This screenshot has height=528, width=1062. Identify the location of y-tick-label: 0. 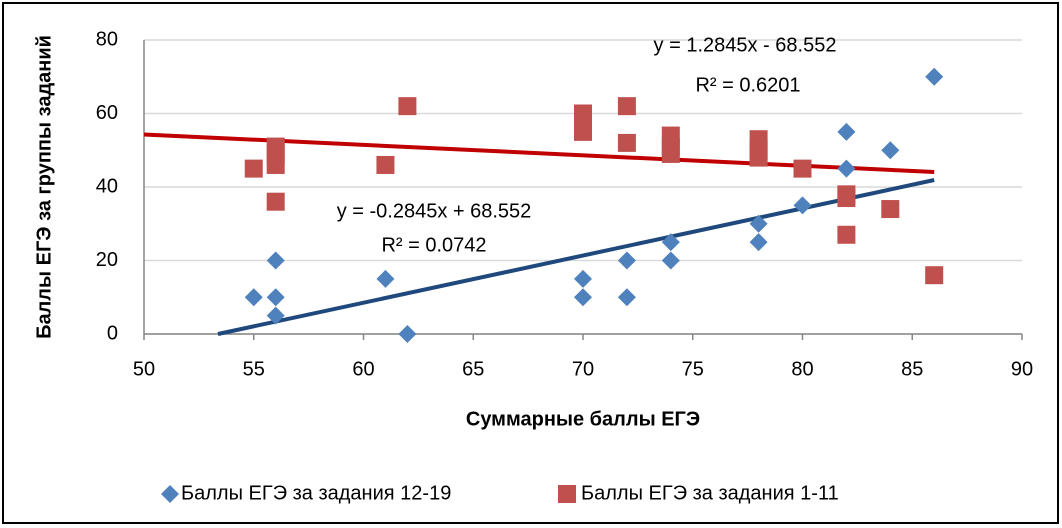
(112, 333).